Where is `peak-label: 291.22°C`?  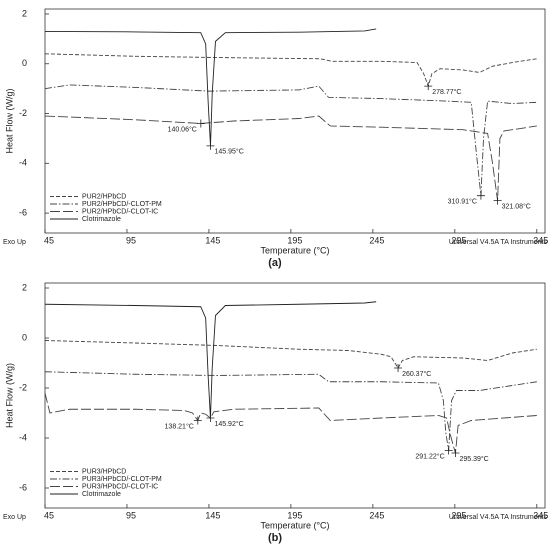
peak-label: 291.22°C is located at coordinates (429, 456).